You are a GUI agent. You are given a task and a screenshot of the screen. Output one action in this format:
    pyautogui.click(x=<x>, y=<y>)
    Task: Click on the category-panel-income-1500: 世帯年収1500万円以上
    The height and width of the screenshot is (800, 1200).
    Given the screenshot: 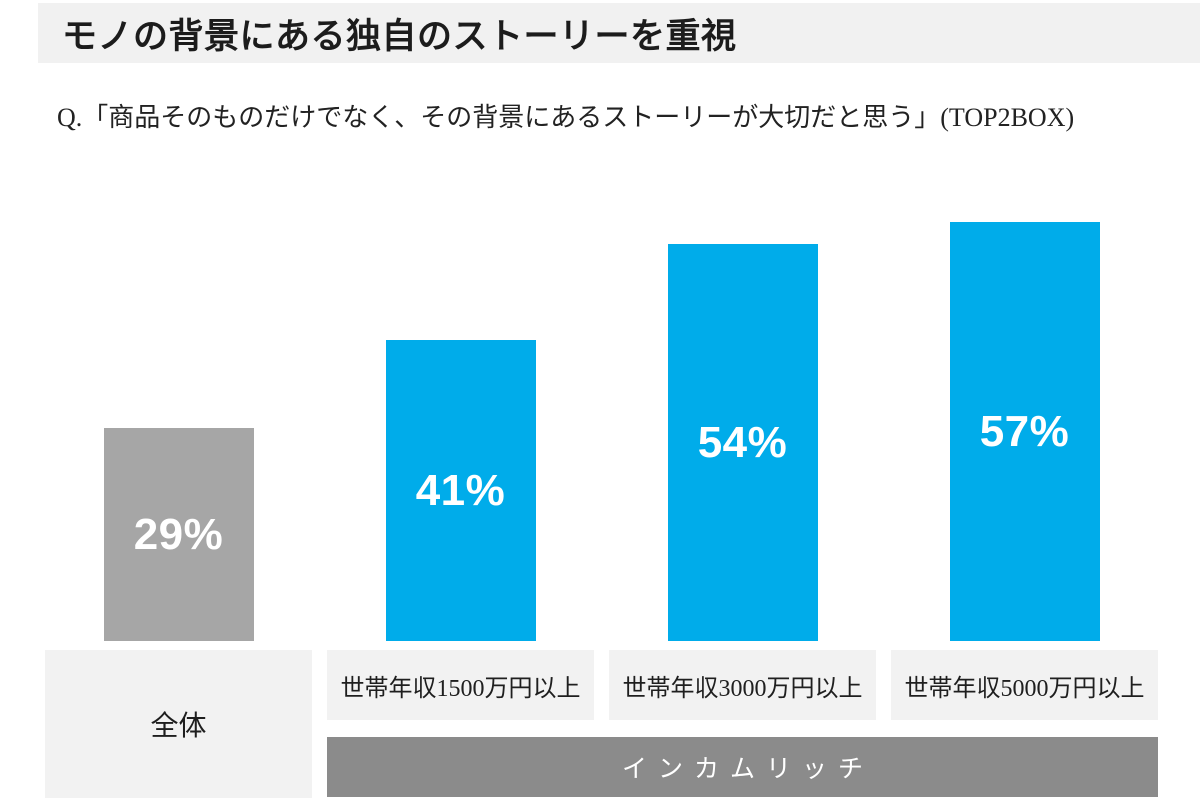 What is the action you would take?
    pyautogui.click(x=460, y=685)
    